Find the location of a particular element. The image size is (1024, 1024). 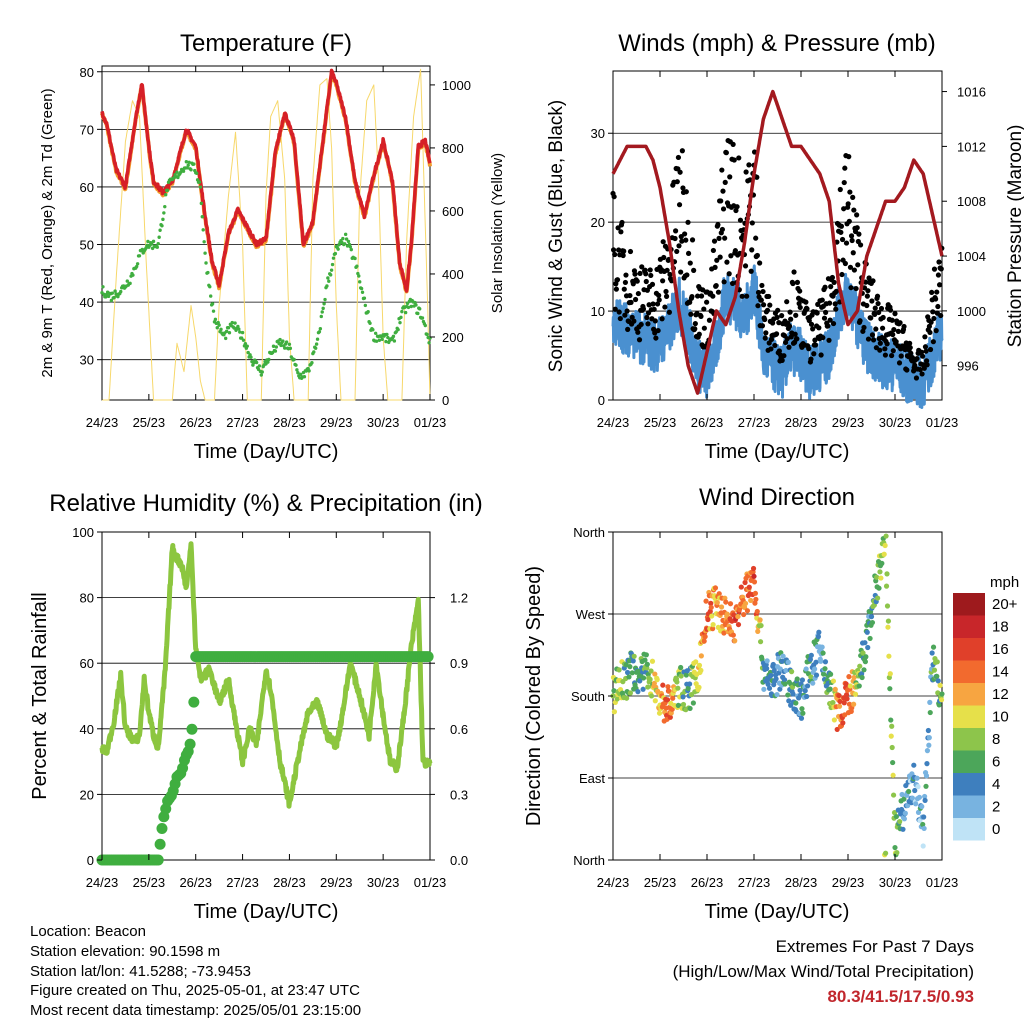

latlon-text: Station lat/lon: 41.5288; -73.9453 is located at coordinates (141, 971).